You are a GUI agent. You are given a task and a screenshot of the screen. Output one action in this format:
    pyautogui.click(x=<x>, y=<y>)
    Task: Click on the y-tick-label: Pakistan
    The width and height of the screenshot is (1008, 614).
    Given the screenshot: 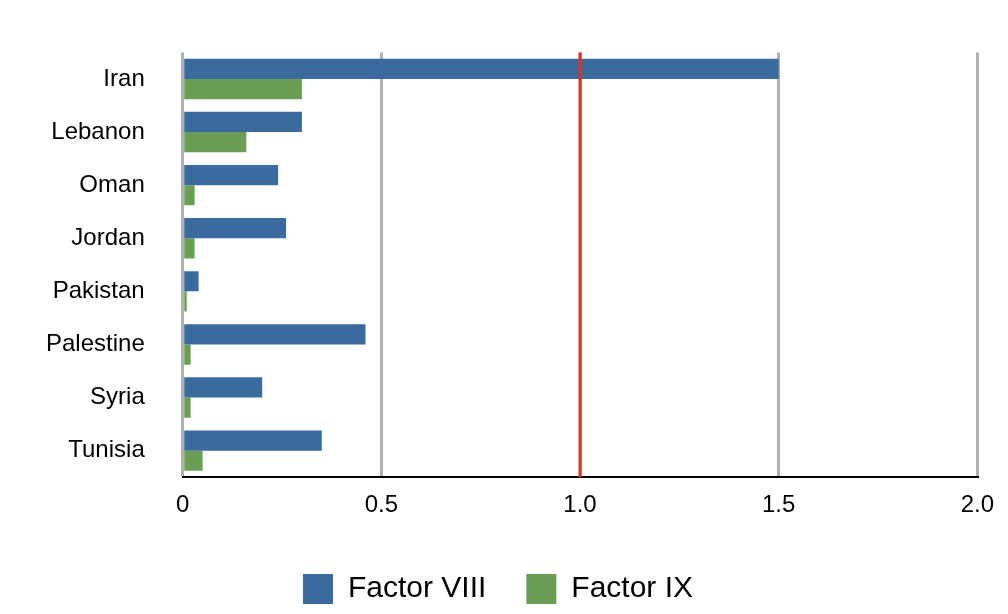 What is the action you would take?
    pyautogui.click(x=98, y=289)
    